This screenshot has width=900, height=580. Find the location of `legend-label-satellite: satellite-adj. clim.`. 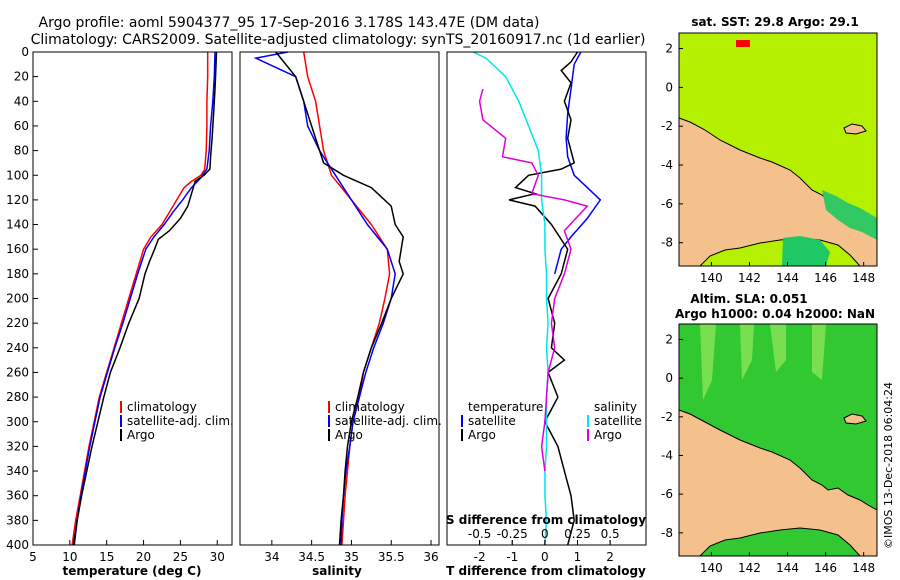

legend-label-satellite: satellite-adj. clim. is located at coordinates (180, 421).